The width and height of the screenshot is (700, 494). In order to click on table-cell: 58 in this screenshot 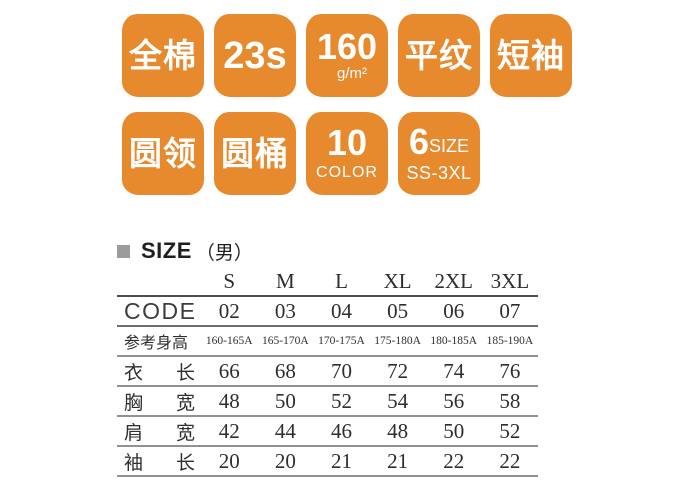, I will do `click(510, 400)`.